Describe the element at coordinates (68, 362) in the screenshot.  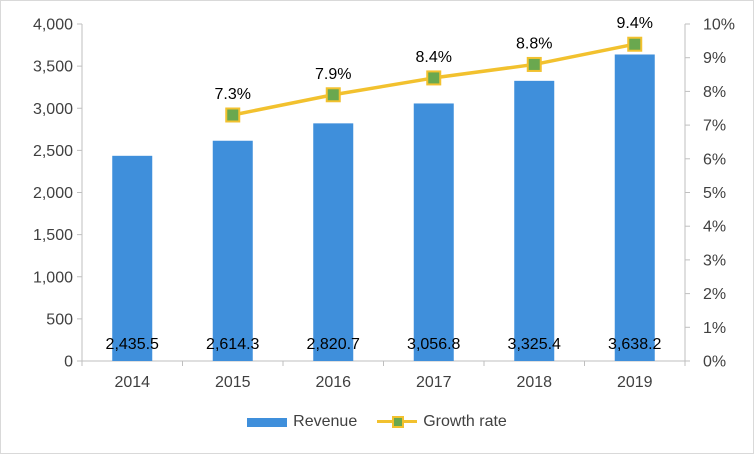
I see `left-tick-label: 0` at that location.